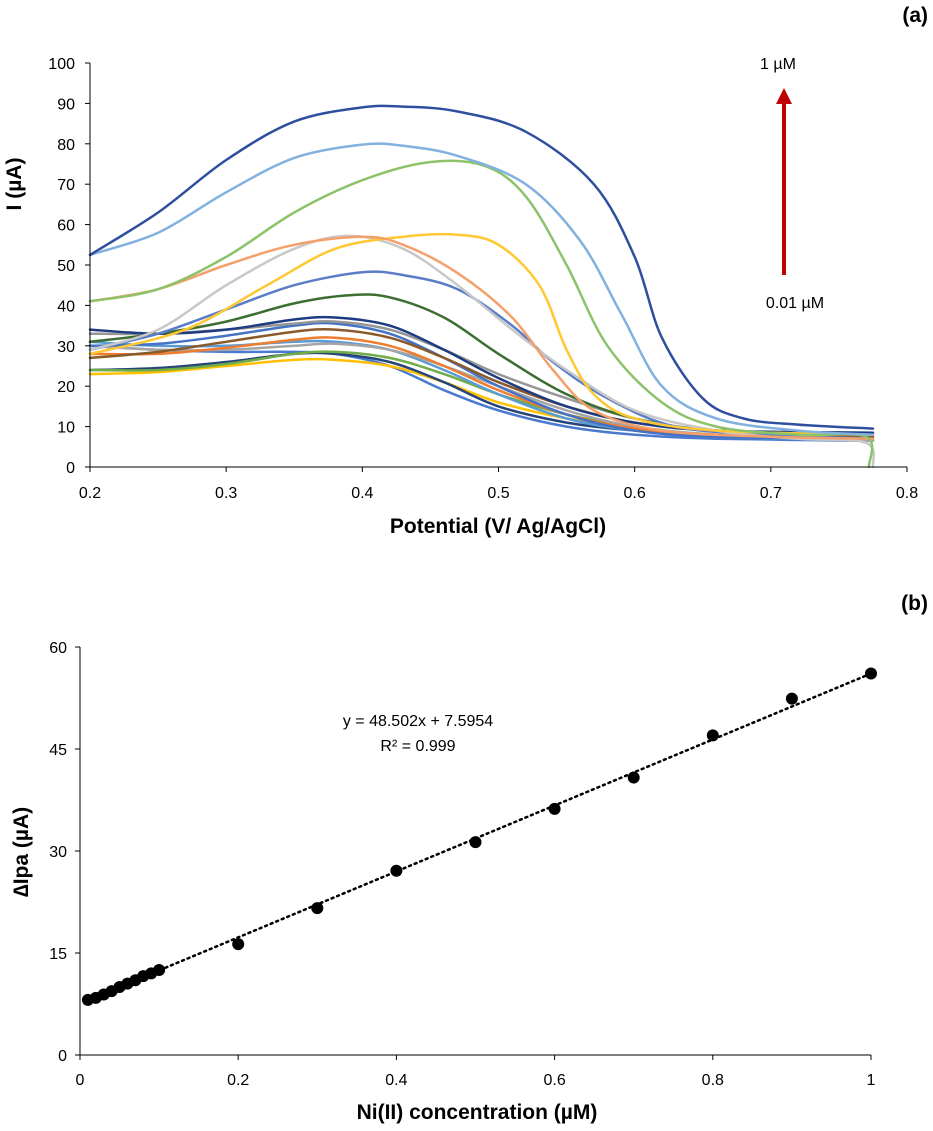  I want to click on x-tick-label: 0.5, so click(498, 493).